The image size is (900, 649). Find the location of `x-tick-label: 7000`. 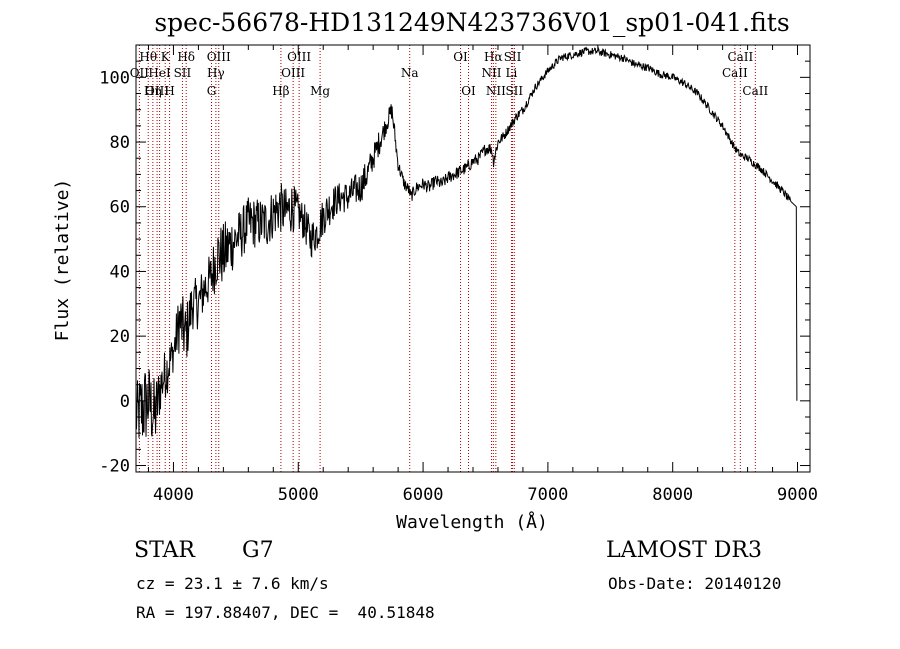

x-tick-label: 7000 is located at coordinates (547, 495).